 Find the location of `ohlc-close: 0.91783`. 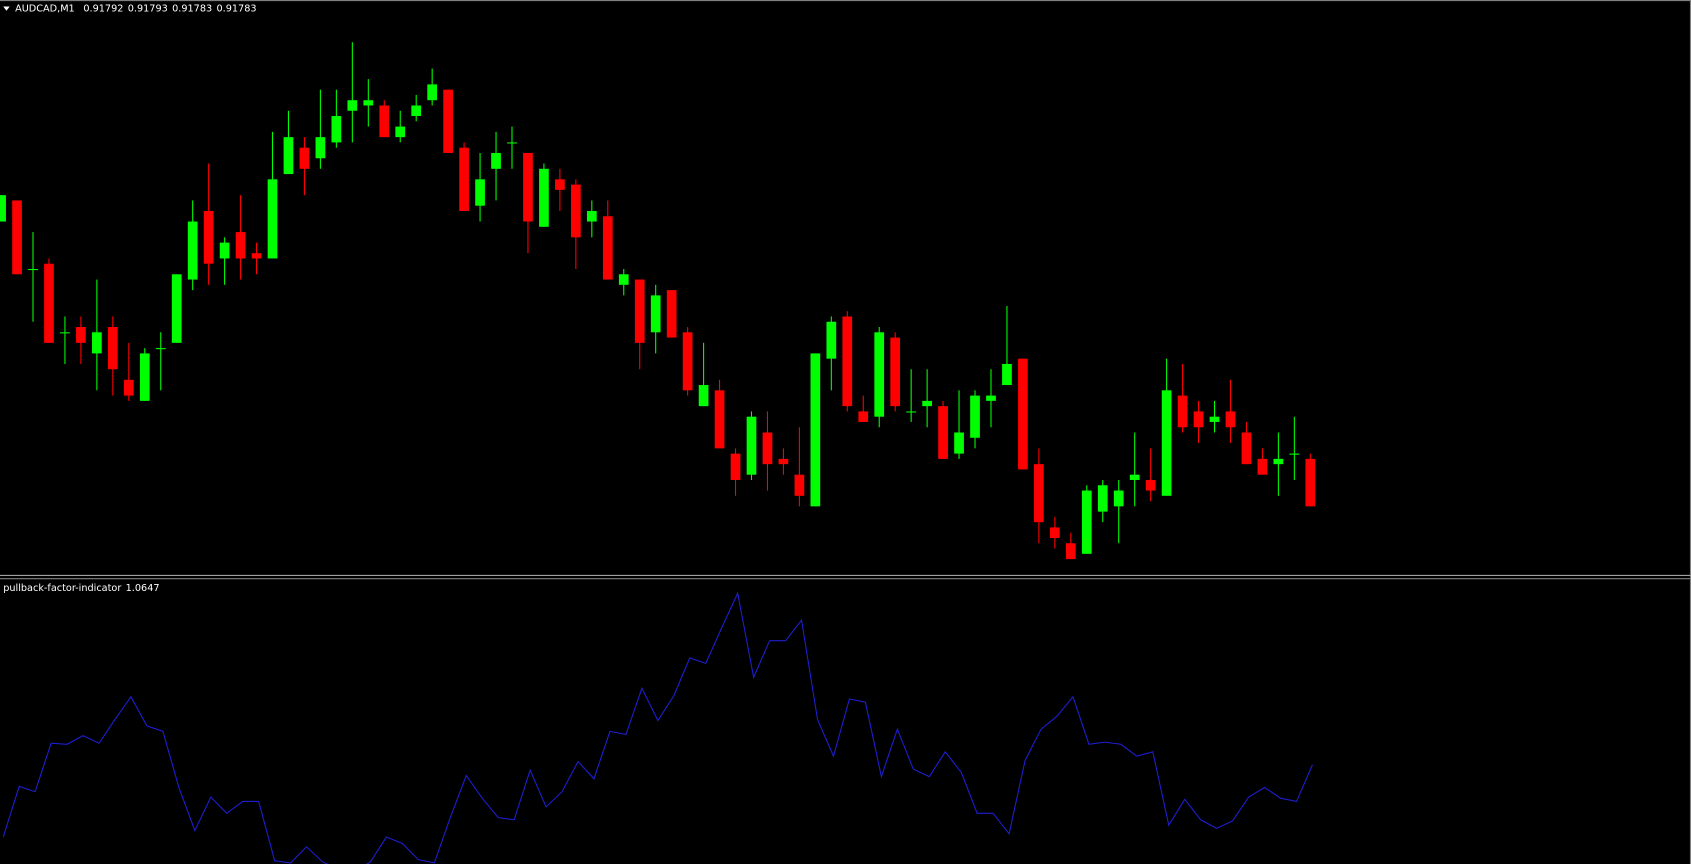

ohlc-close: 0.91783 is located at coordinates (236, 9).